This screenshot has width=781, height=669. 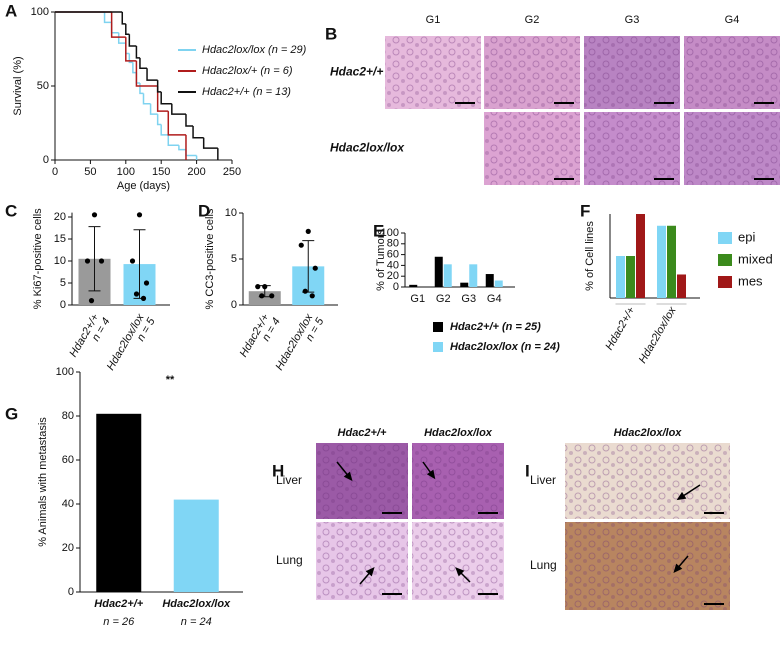 I want to click on y-axis-label: % of Tumors, so click(x=381, y=260).